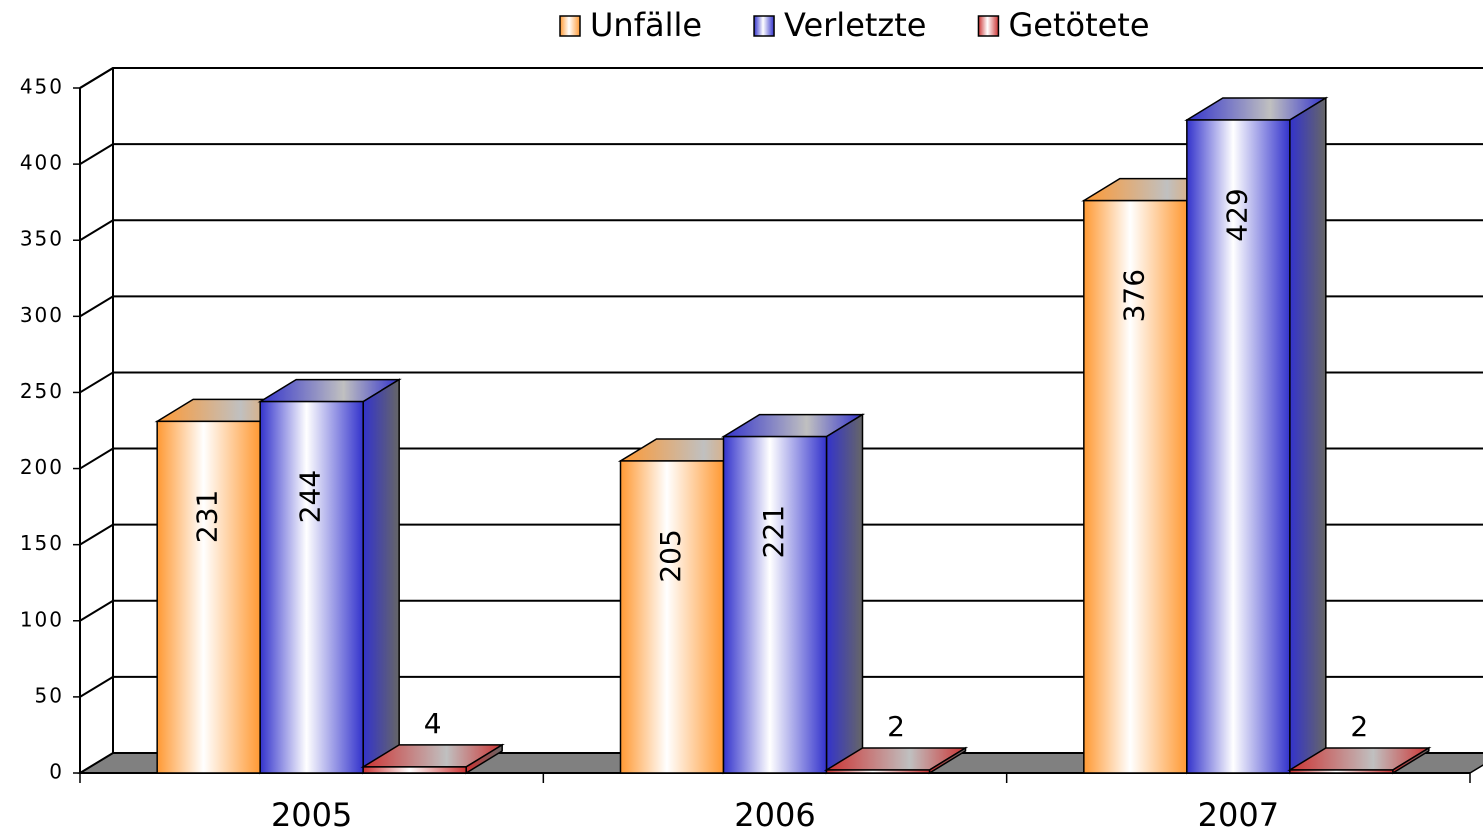 This screenshot has width=1483, height=836. Describe the element at coordinates (42, 391) in the screenshot. I see `y-tick-label: 250` at that location.